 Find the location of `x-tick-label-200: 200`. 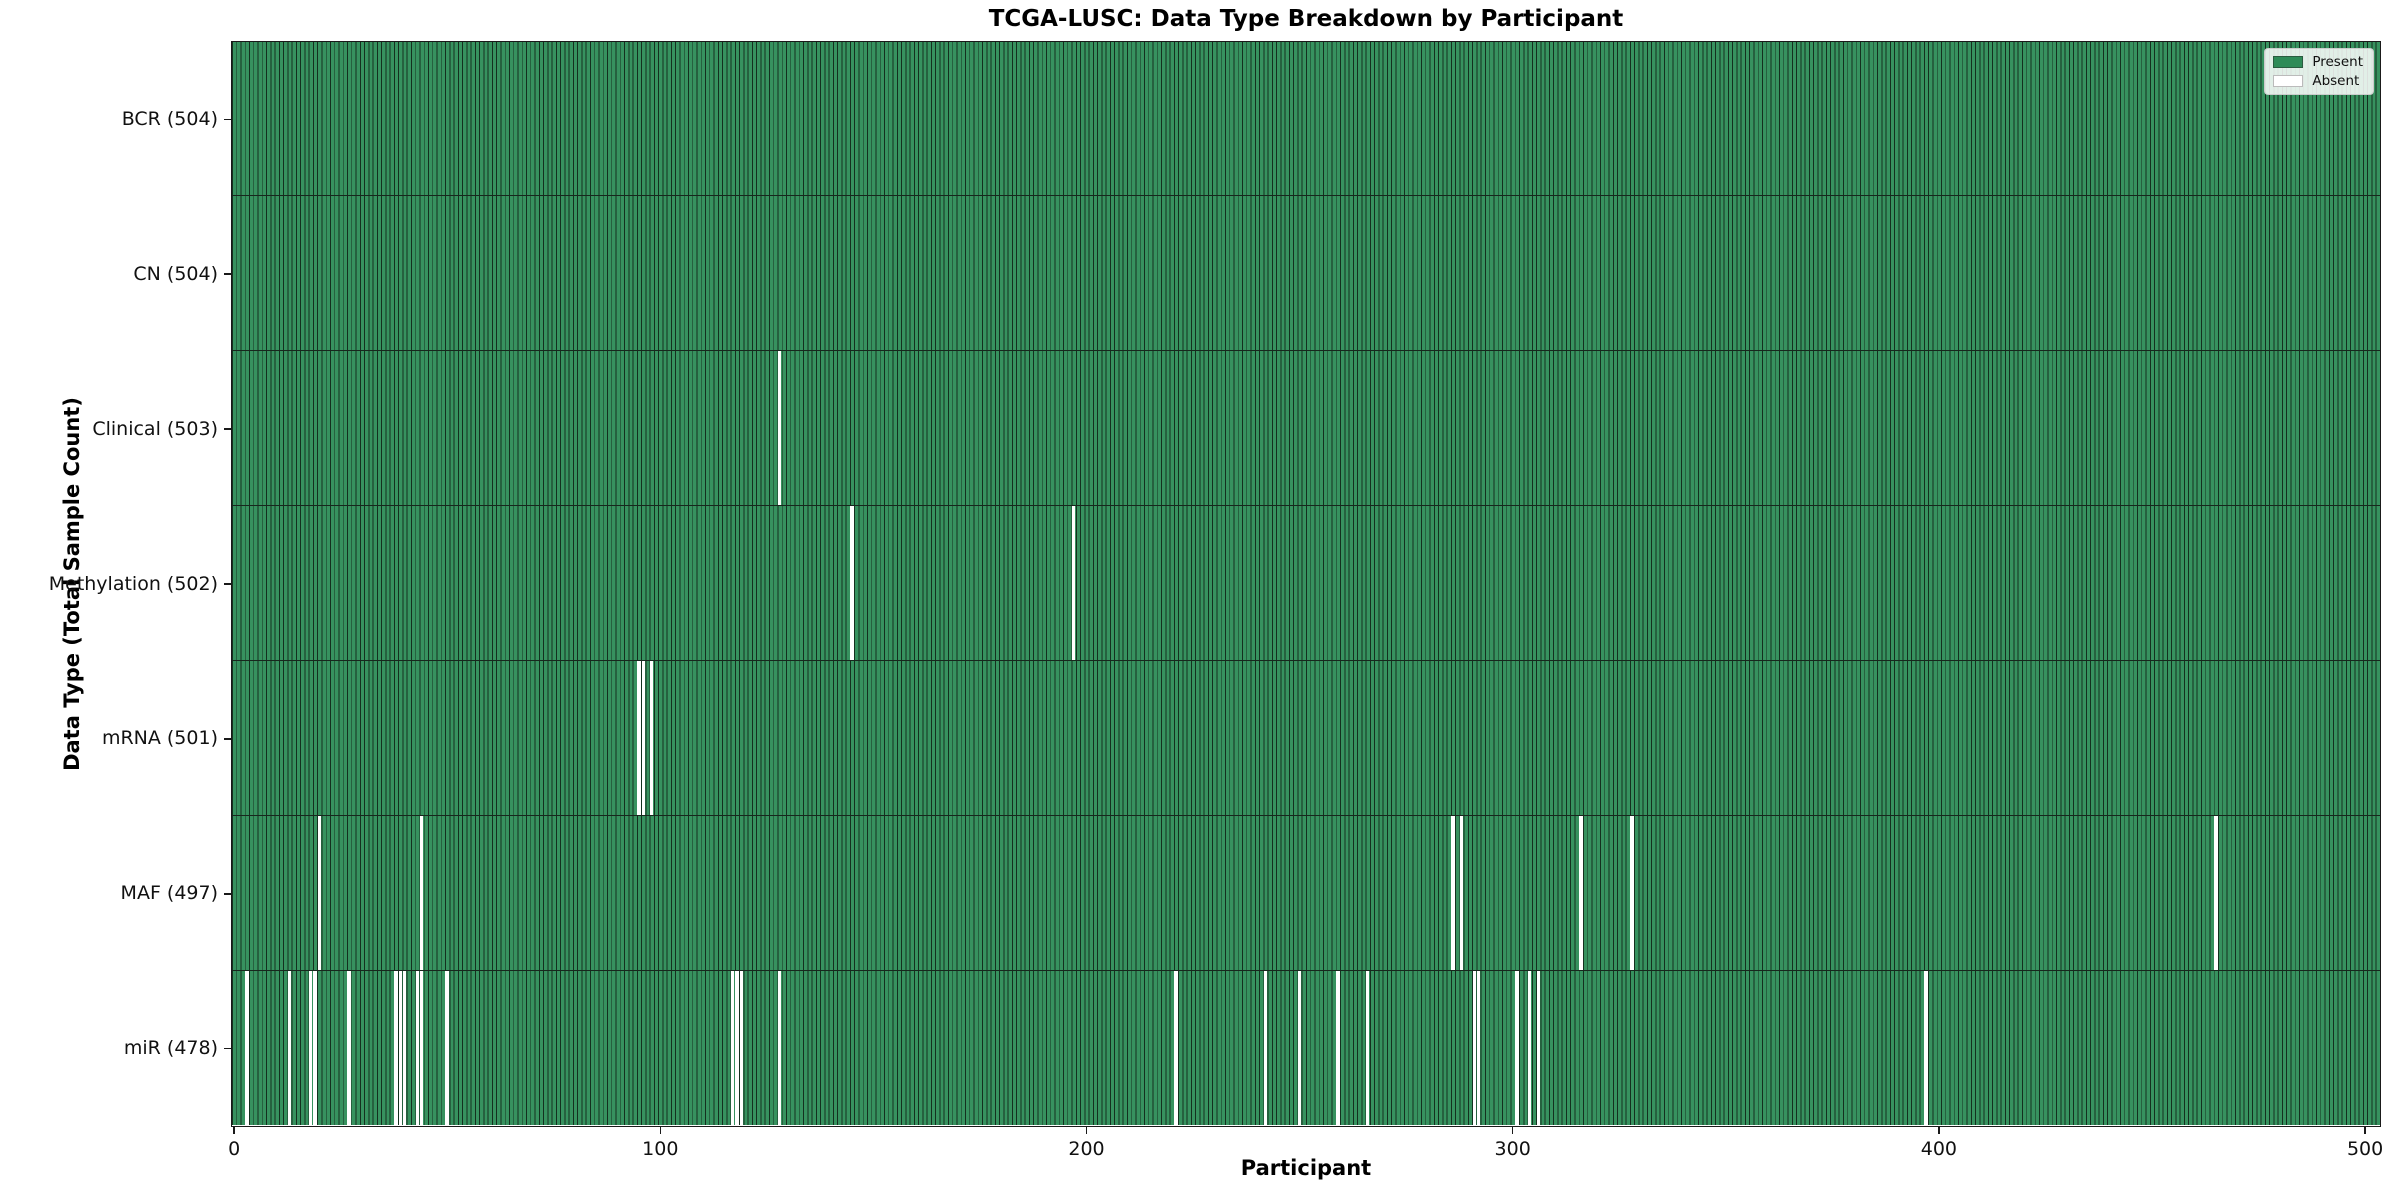

x-tick-label-200: 200 is located at coordinates (1086, 1149).